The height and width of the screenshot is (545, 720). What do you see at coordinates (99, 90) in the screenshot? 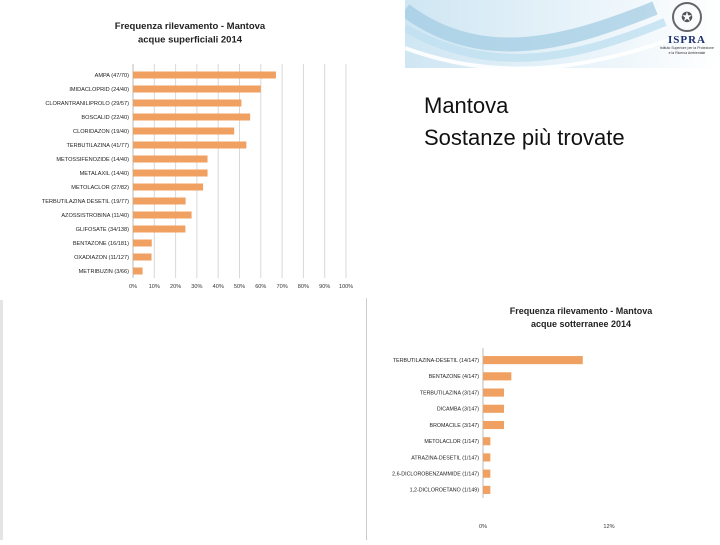
I see `sw-category-label: IMIDACLOPRID (24/40)` at bounding box center [99, 90].